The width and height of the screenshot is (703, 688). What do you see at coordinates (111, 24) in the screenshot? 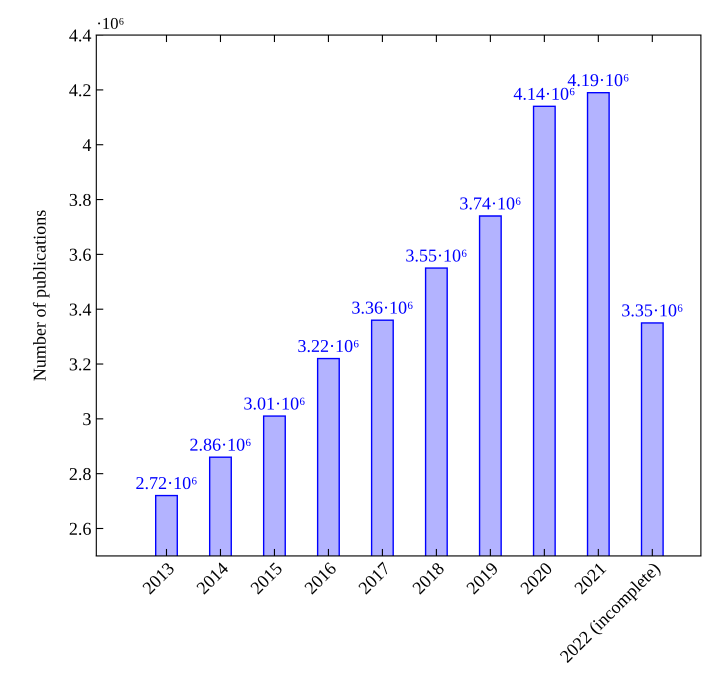
I see `text: ·10⁶` at bounding box center [111, 24].